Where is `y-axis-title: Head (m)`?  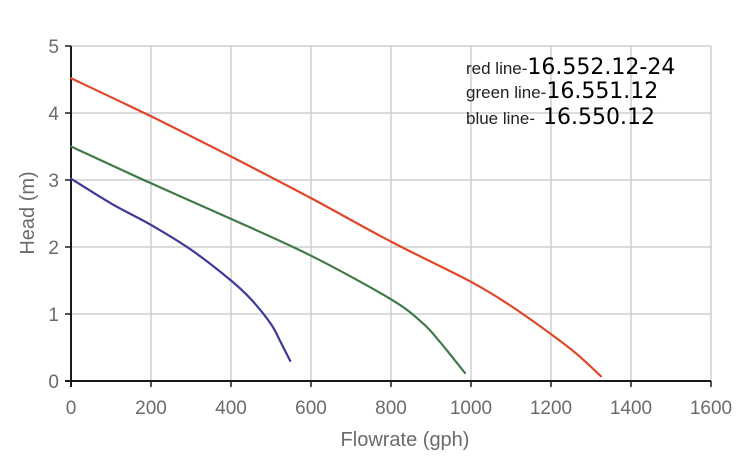
y-axis-title: Head (m) is located at coordinates (28, 212).